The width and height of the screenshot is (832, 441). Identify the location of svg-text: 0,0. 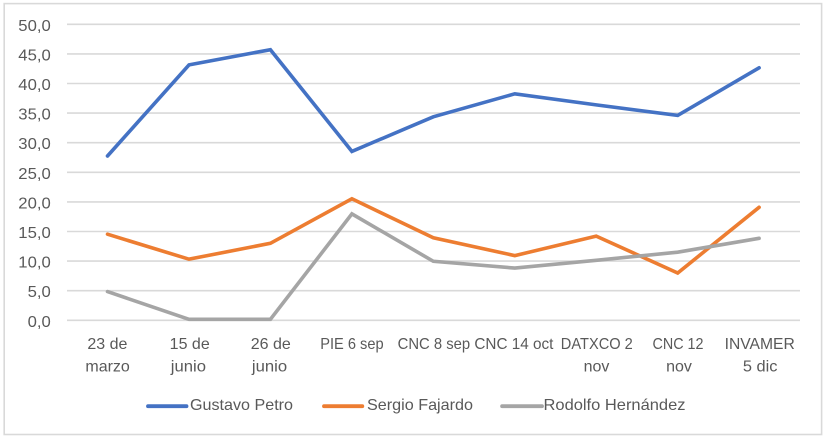
(39, 322).